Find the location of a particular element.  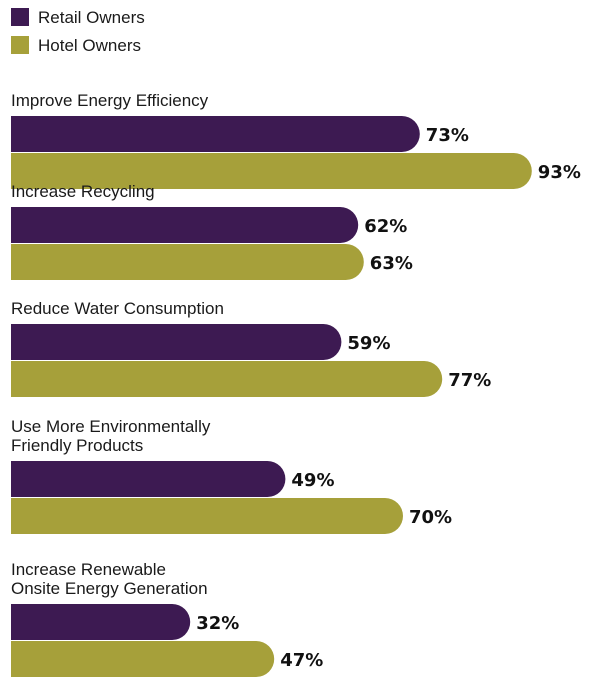

category-group-0: Improve Energy Efficiency 73% 93% is located at coordinates (296, 140).